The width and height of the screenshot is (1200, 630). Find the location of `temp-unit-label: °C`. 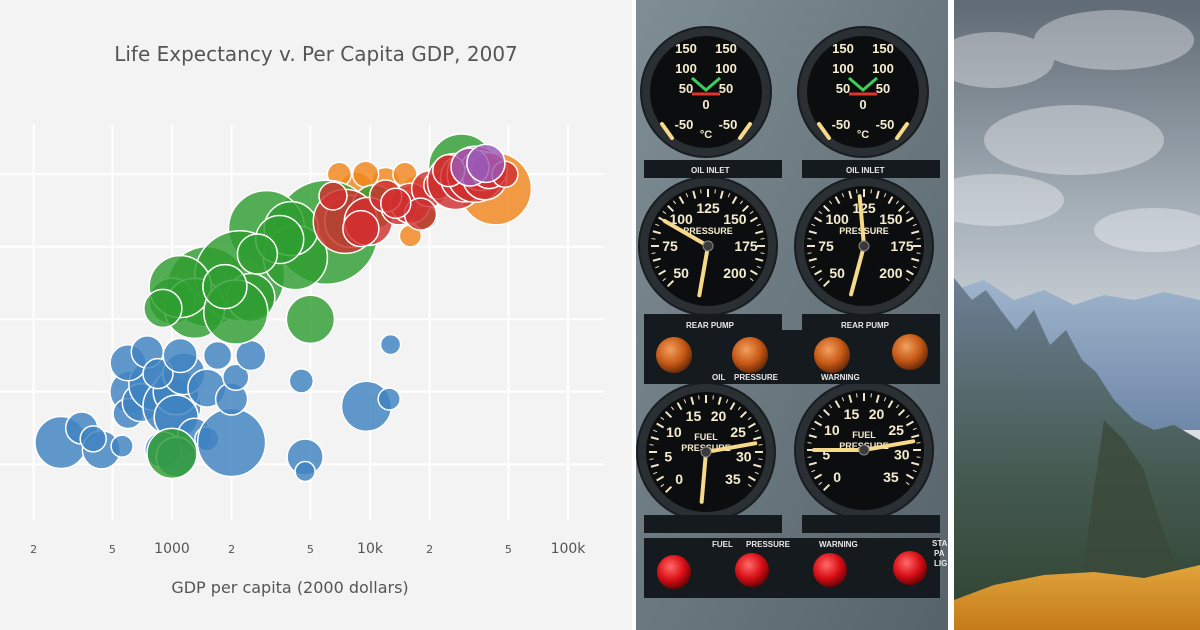

temp-unit-label: °C is located at coordinates (706, 135).